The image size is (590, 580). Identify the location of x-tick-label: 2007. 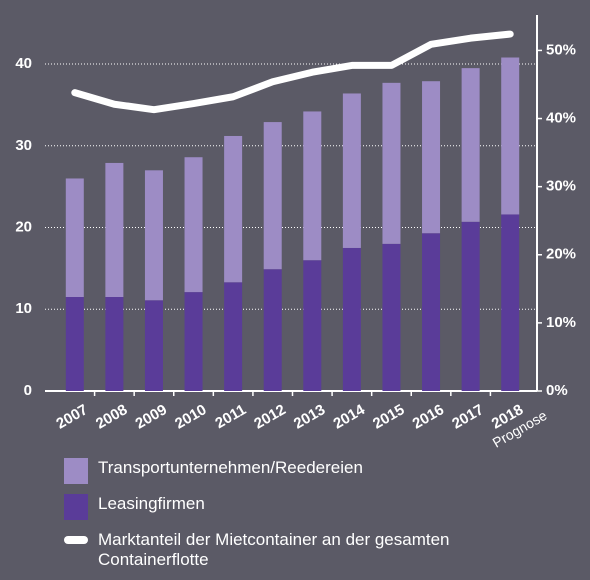
(71, 416).